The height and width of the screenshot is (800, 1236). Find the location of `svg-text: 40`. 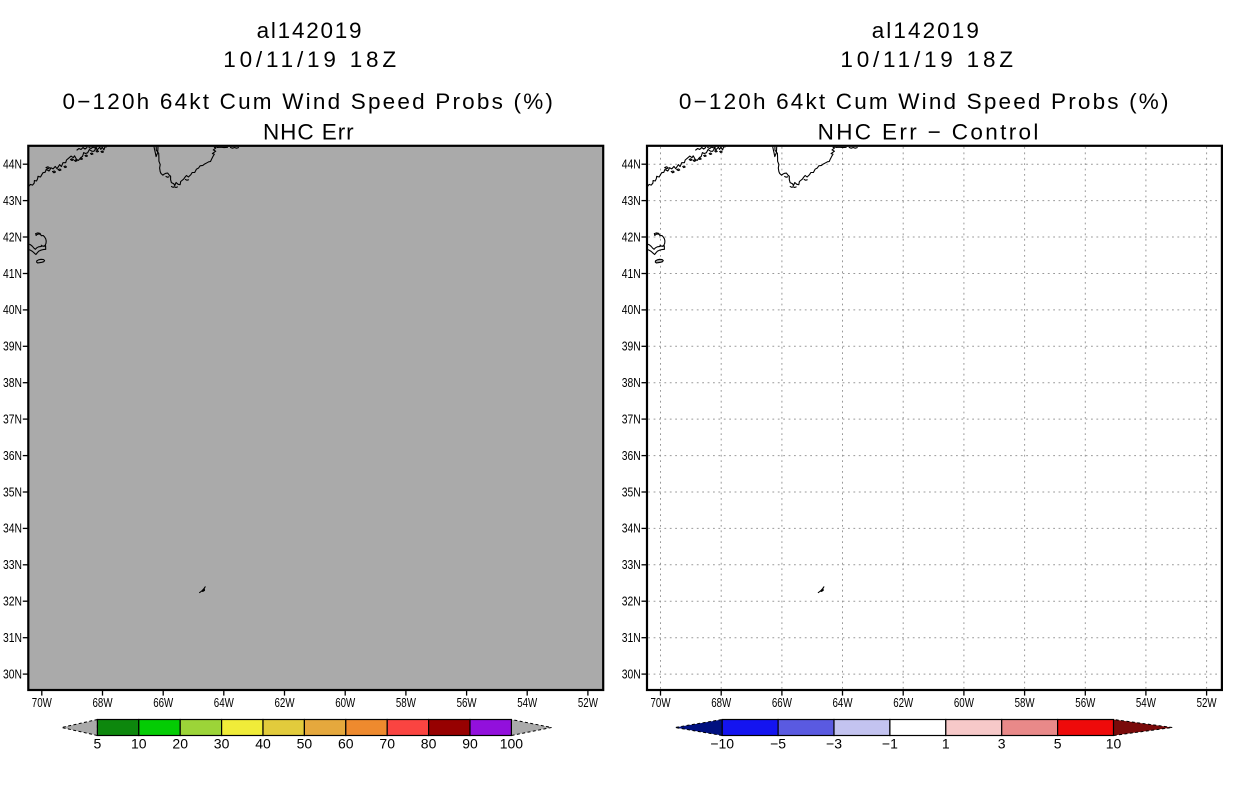

svg-text: 40 is located at coordinates (263, 744).